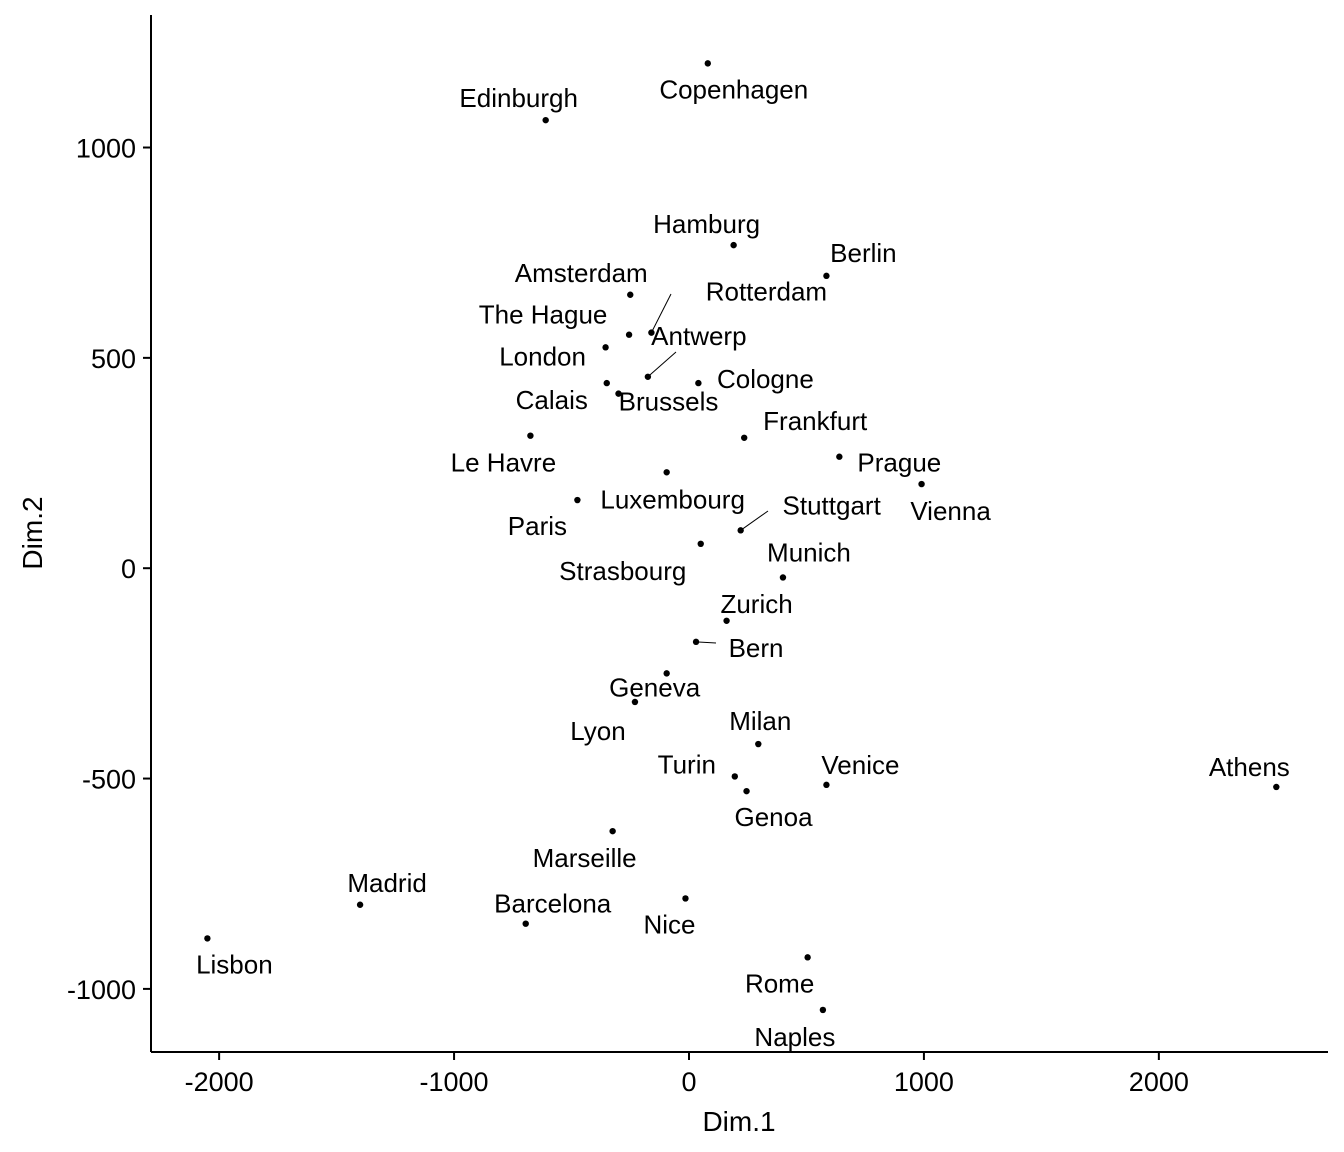 The width and height of the screenshot is (1344, 1152). What do you see at coordinates (688, 1082) in the screenshot?
I see `x-tick-label: 0` at bounding box center [688, 1082].